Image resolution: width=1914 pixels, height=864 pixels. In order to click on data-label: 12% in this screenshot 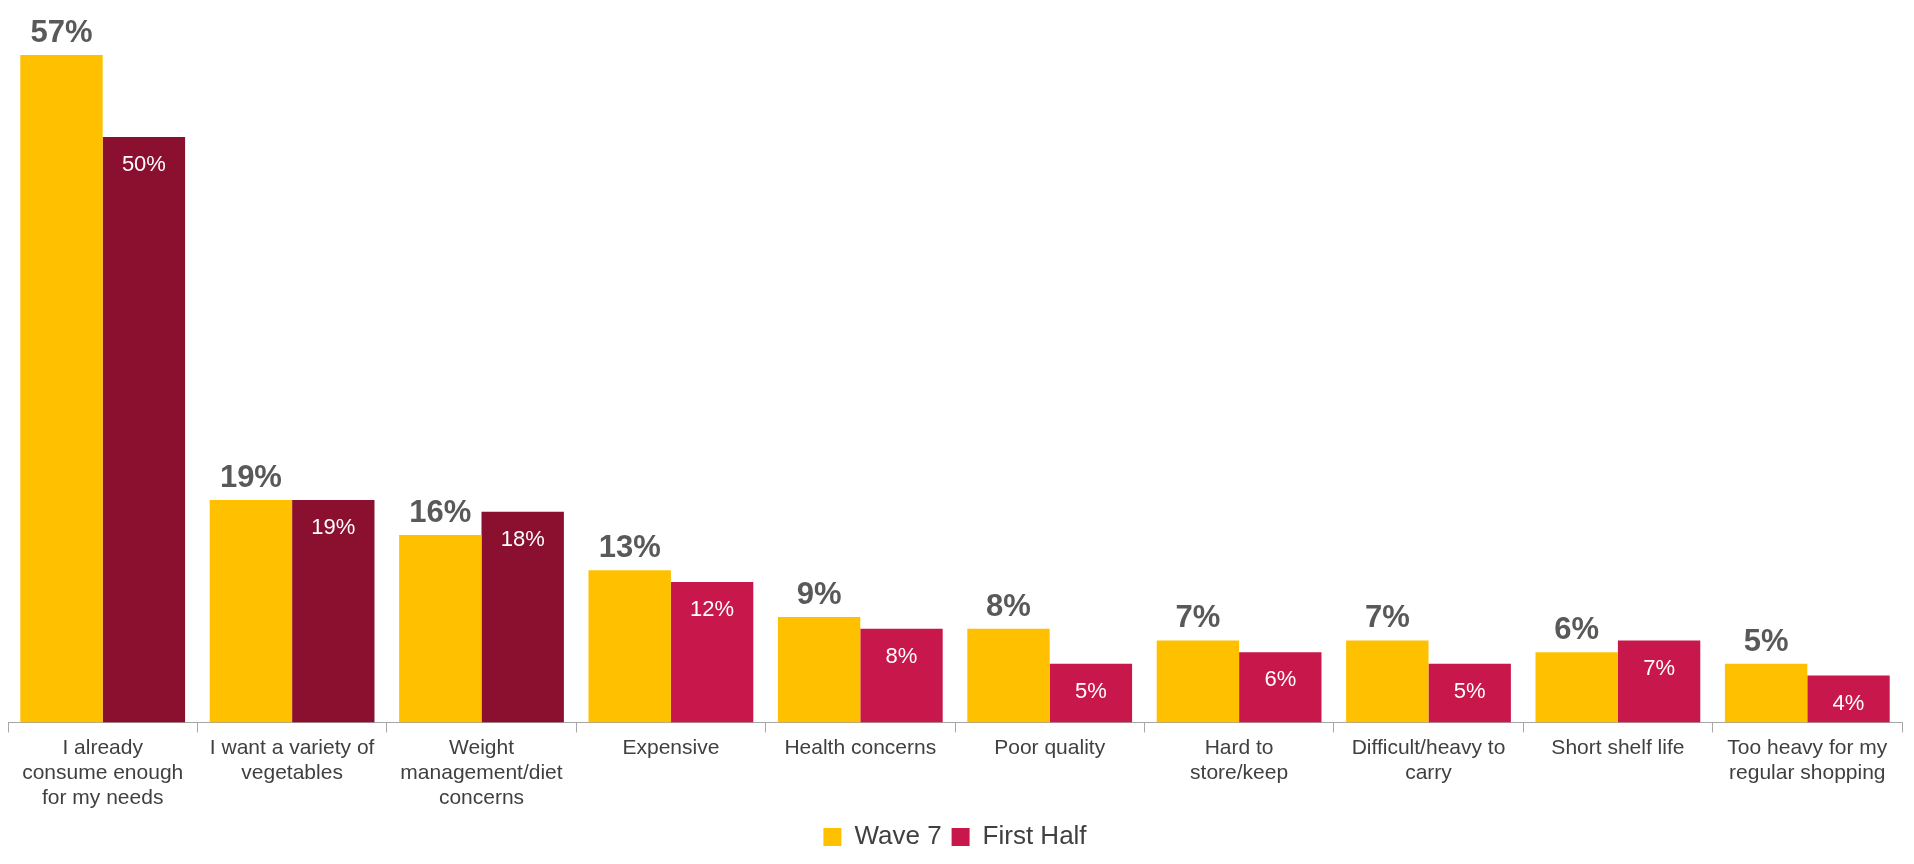, I will do `click(712, 608)`.